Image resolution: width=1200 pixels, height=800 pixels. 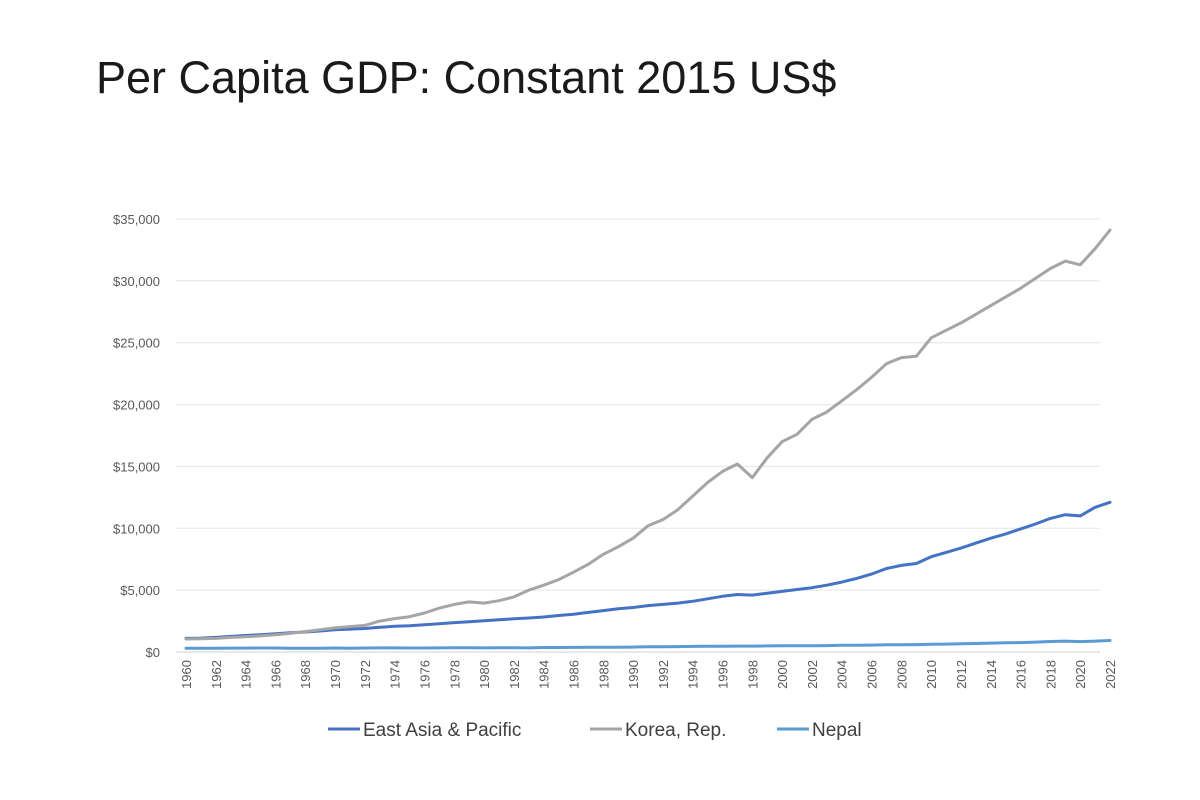 I want to click on y-tick-label: $5,000, so click(x=140, y=590).